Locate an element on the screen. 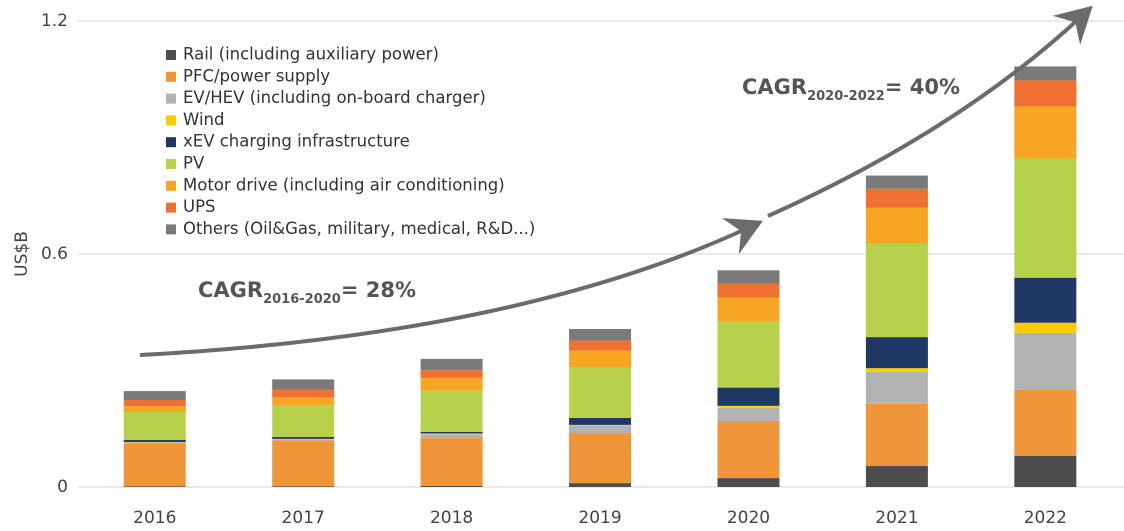  annotation-part: = 40% is located at coordinates (922, 87).